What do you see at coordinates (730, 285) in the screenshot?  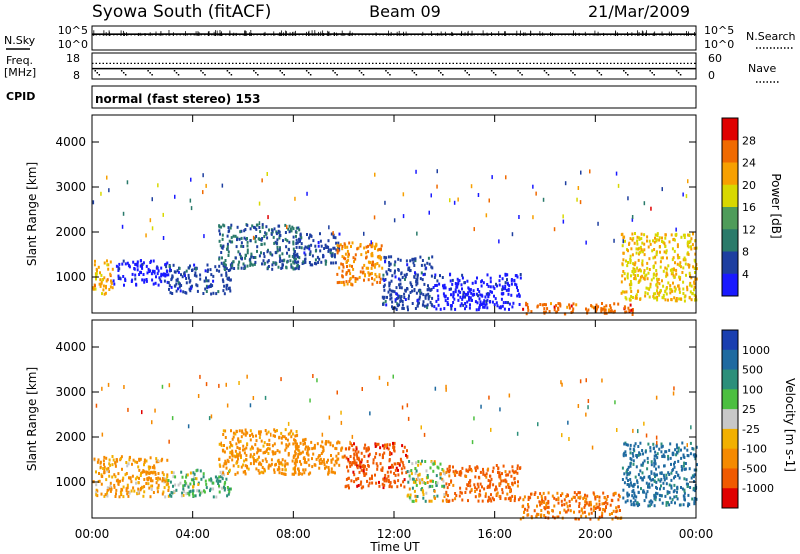 I see `power-colorbar-band` at bounding box center [730, 285].